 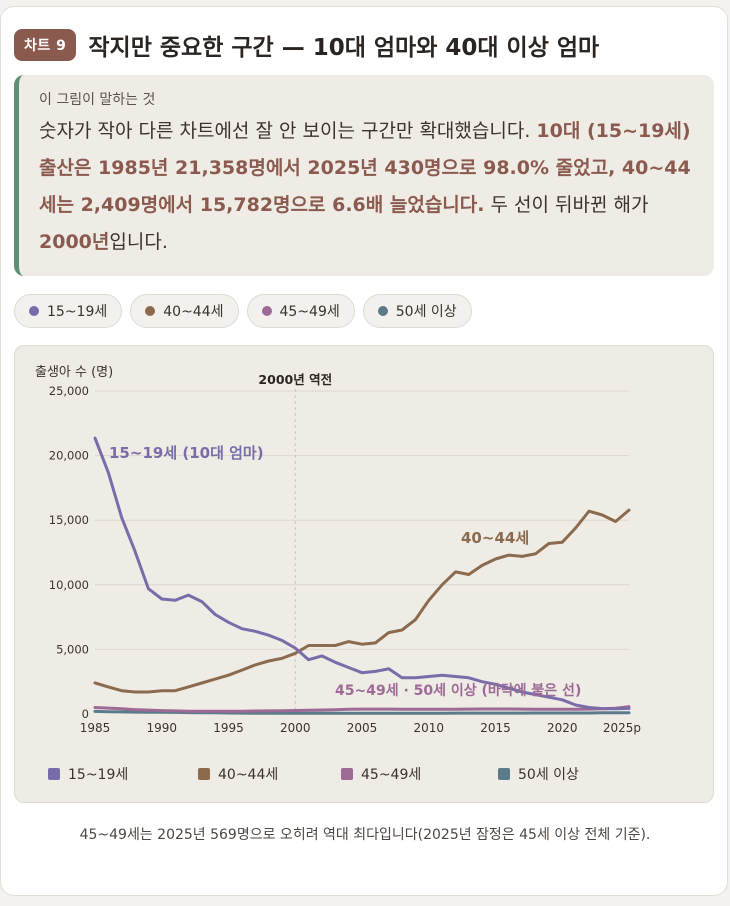 What do you see at coordinates (495, 538) in the screenshot?
I see `annotation-40-44: 40~44세` at bounding box center [495, 538].